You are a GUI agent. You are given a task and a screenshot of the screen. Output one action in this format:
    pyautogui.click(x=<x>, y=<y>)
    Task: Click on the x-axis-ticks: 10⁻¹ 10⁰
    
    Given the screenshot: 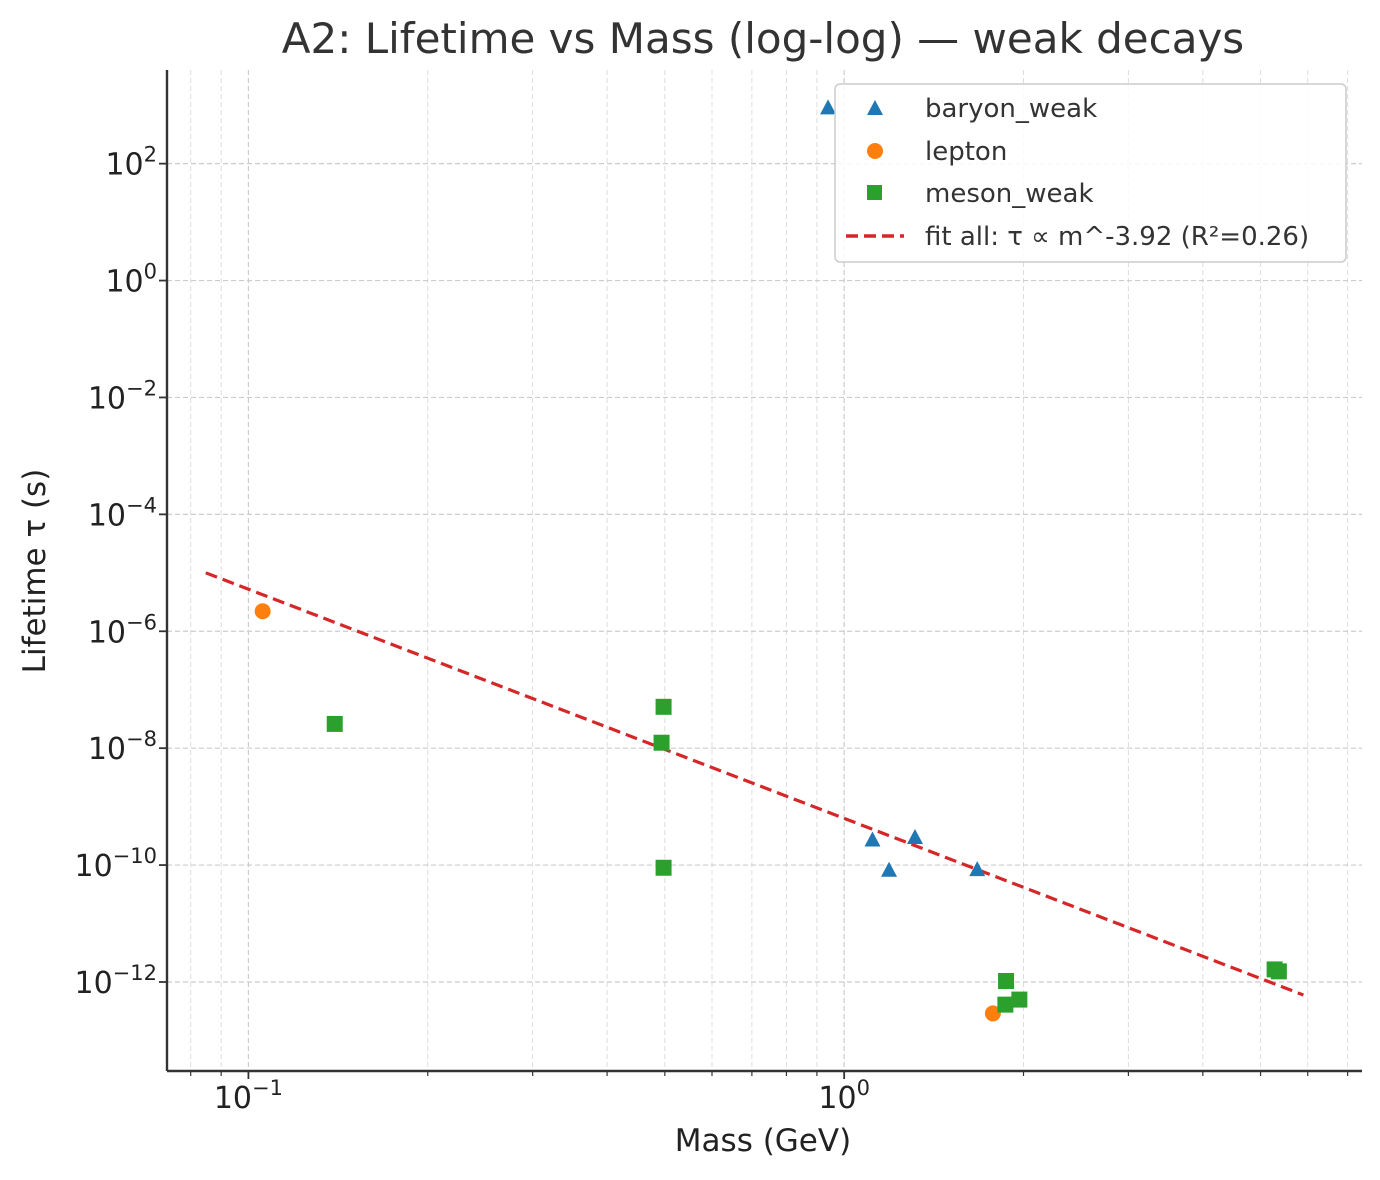 What is the action you would take?
    pyautogui.click(x=769, y=1093)
    